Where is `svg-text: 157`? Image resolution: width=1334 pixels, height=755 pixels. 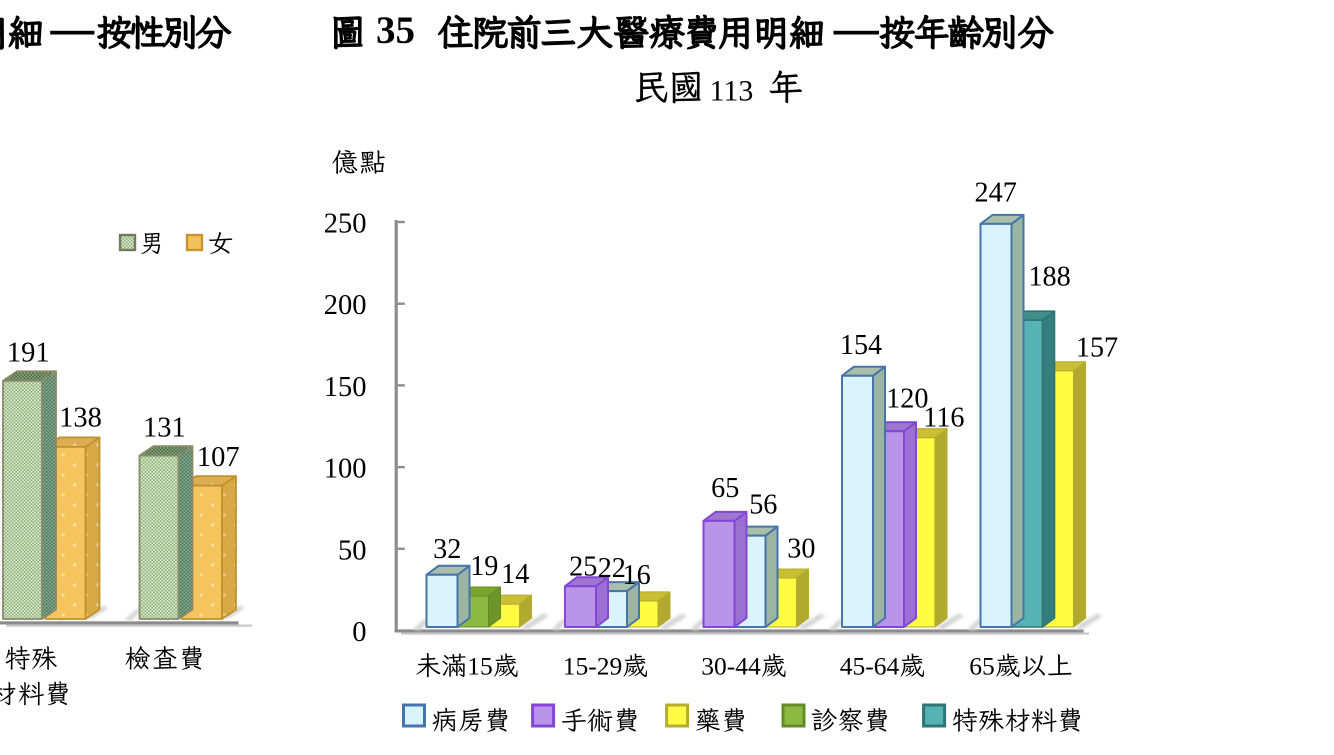 svg-text: 157 is located at coordinates (1097, 347).